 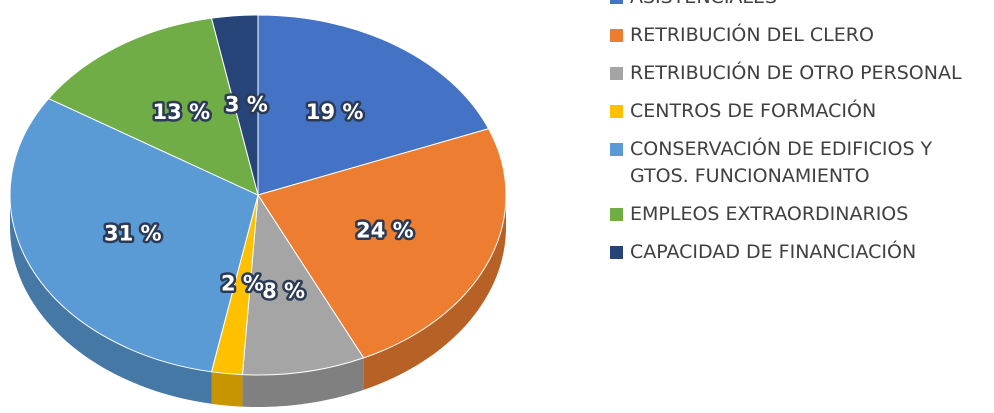 What do you see at coordinates (752, 35) in the screenshot?
I see `legend-label: RETRIBUCIÓN DEL CLERO` at bounding box center [752, 35].